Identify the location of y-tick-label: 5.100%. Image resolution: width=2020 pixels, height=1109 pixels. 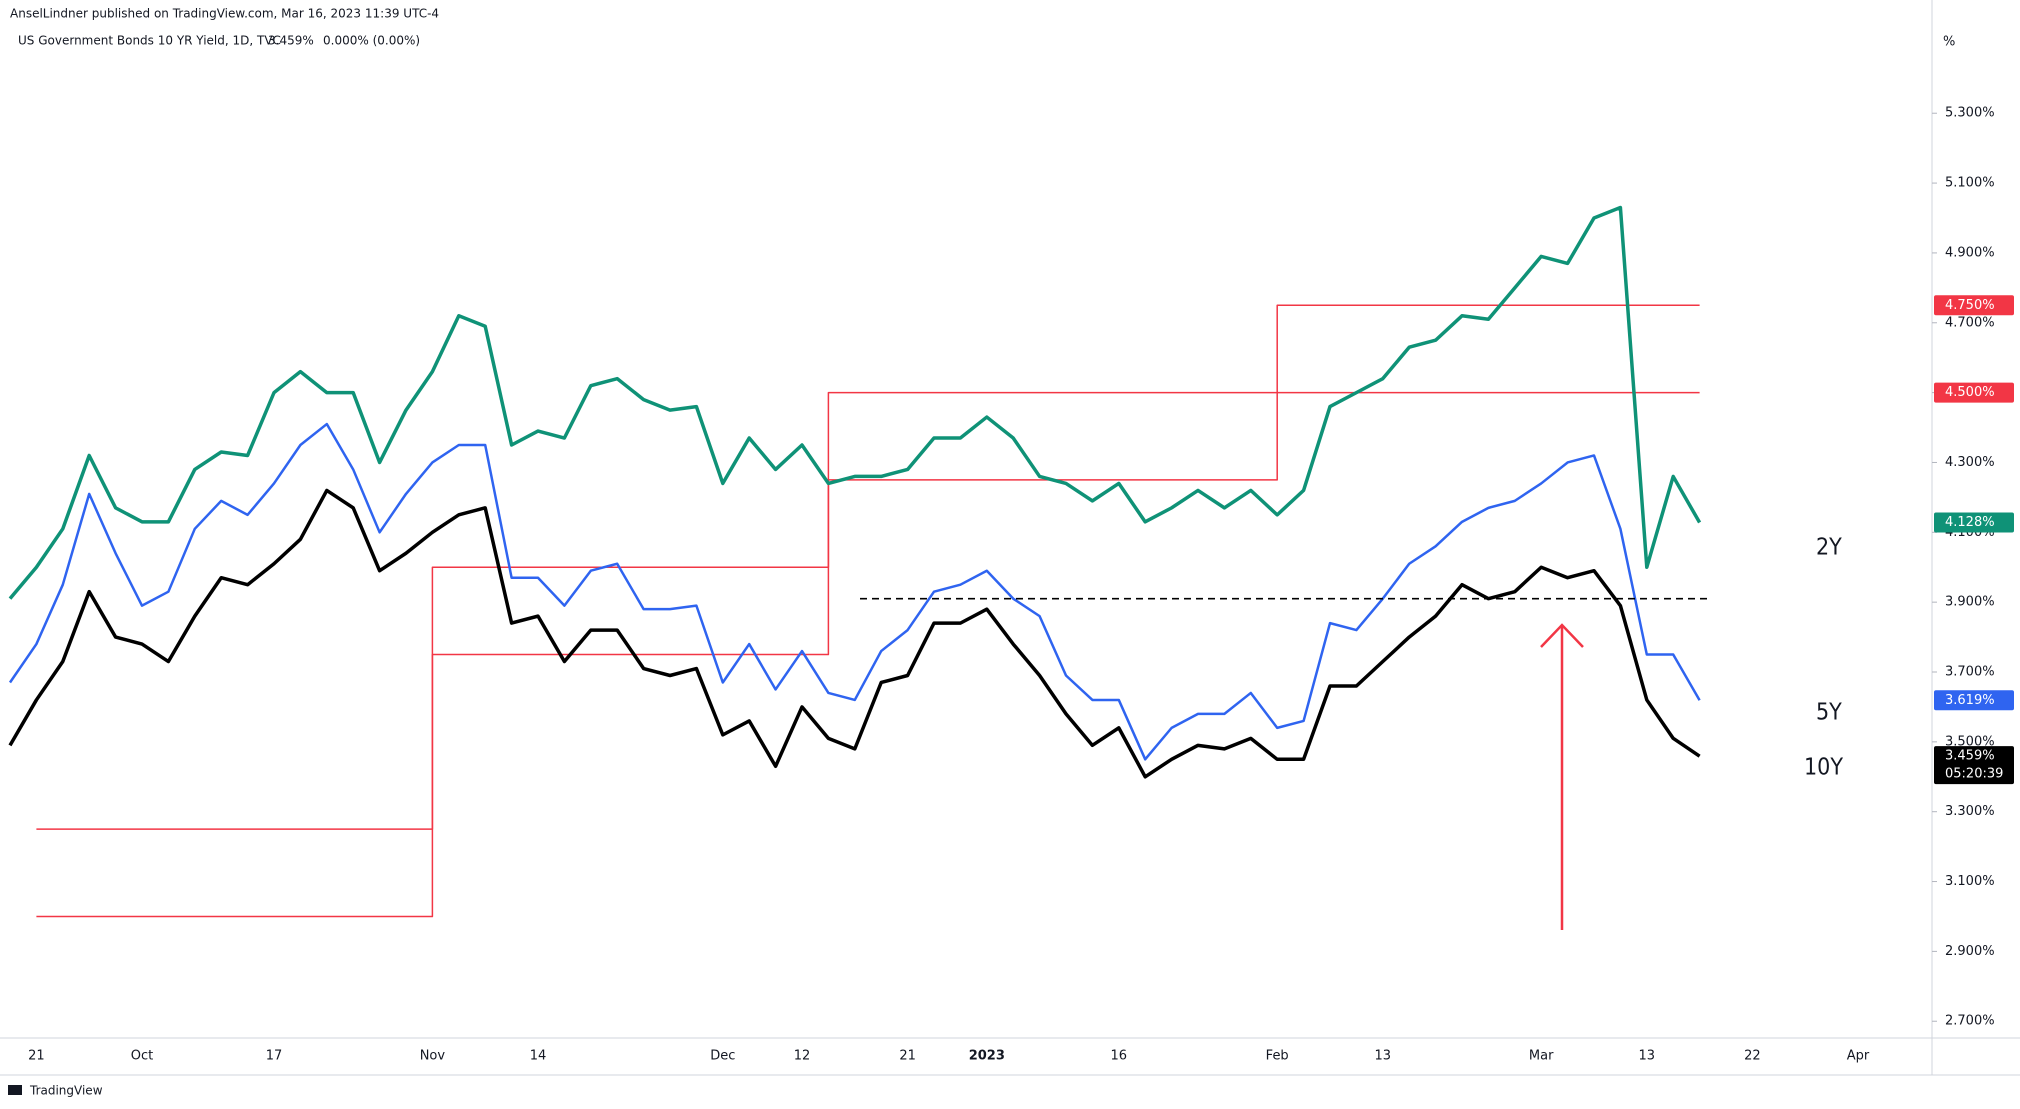
(1970, 183).